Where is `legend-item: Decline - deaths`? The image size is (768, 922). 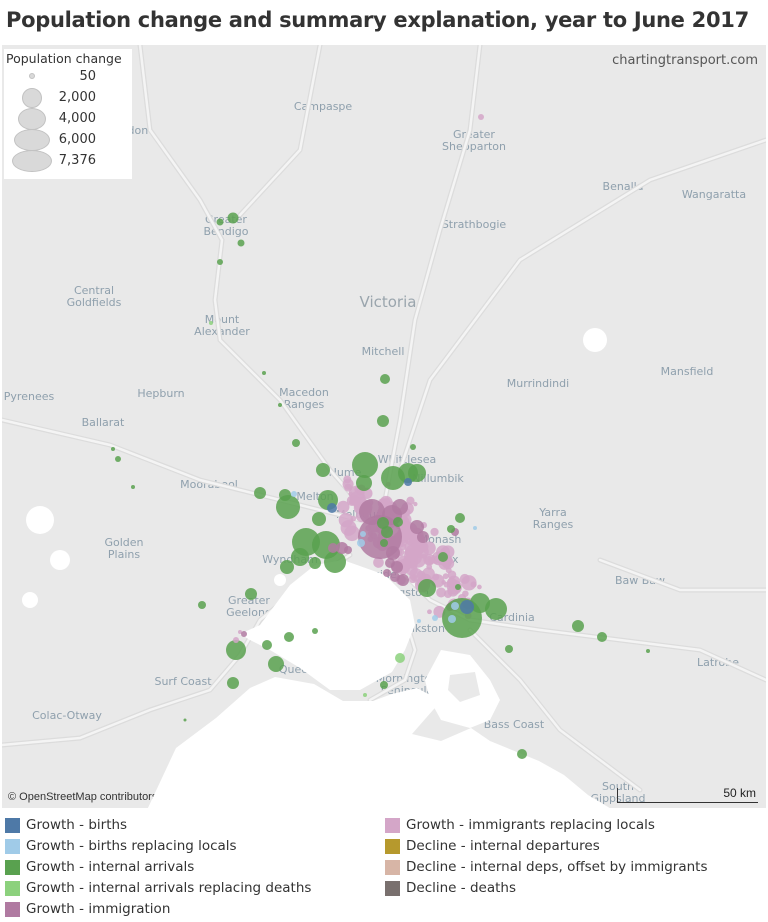 legend-item: Decline - deaths is located at coordinates (450, 888).